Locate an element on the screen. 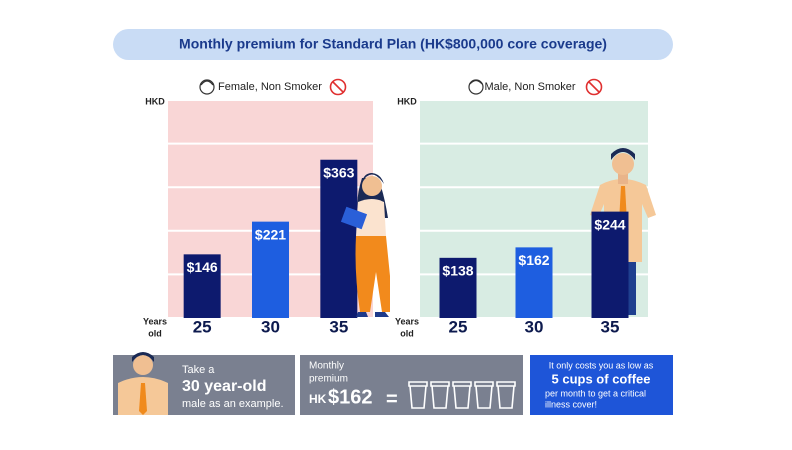  note-text: 5 cups of coffee is located at coordinates (601, 378).